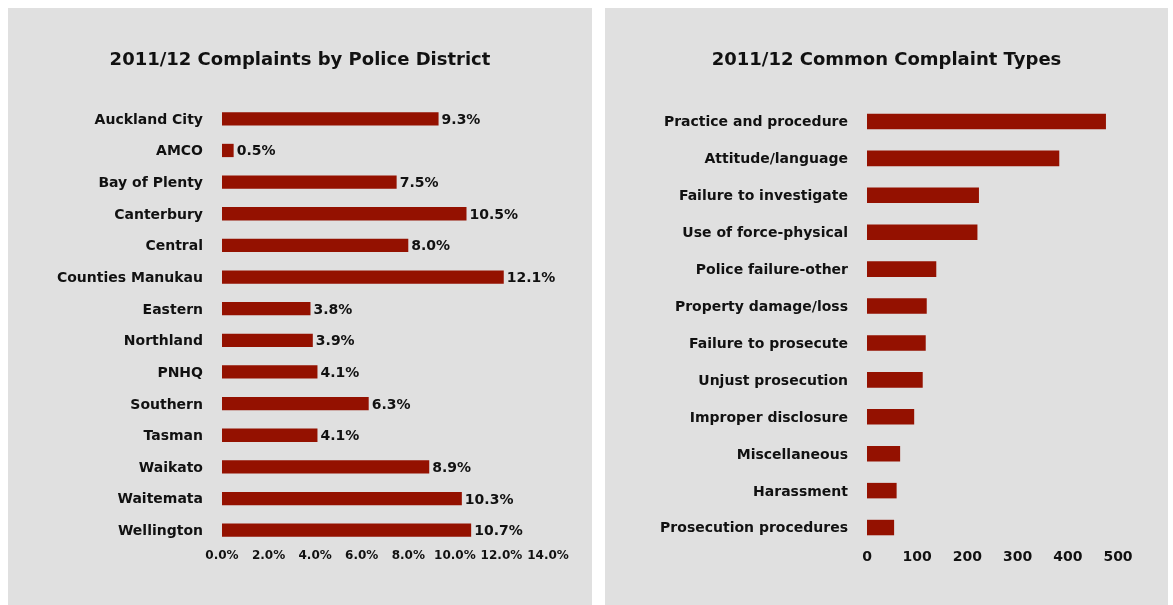  What do you see at coordinates (419, 182) in the screenshot?
I see `data-label: 7.5%` at bounding box center [419, 182].